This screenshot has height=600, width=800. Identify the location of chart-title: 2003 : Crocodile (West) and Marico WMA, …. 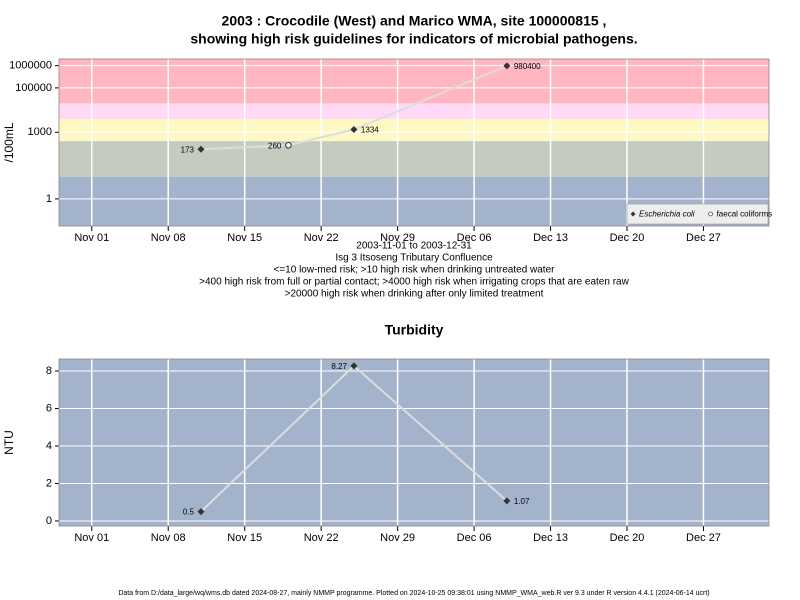
(414, 21).